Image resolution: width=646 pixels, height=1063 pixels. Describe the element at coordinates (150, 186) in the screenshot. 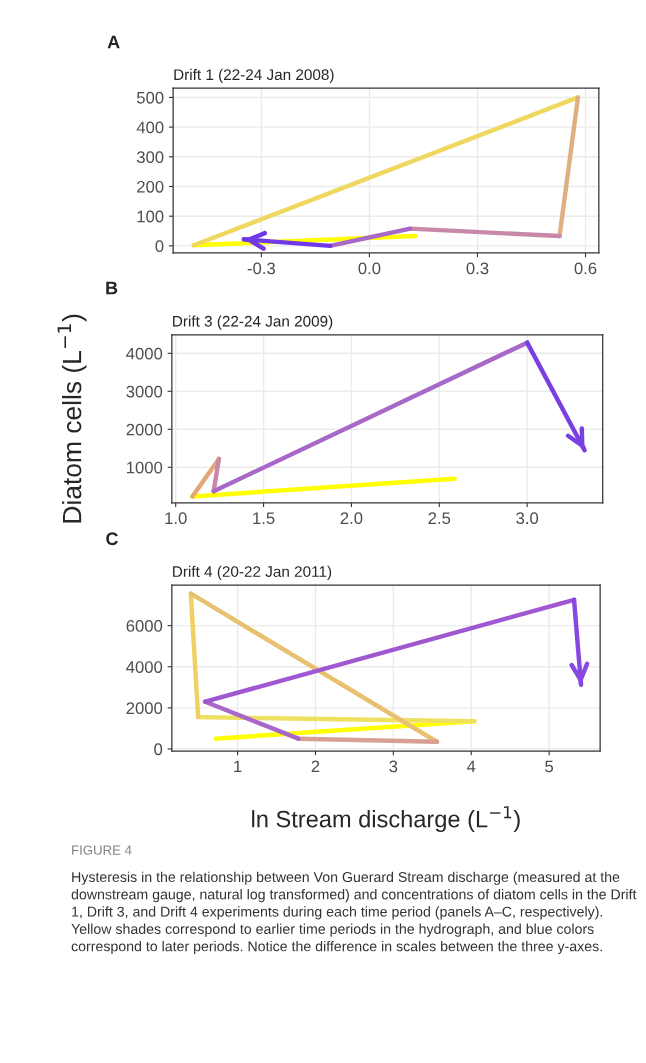

I see `y-tick-label: 200` at that location.